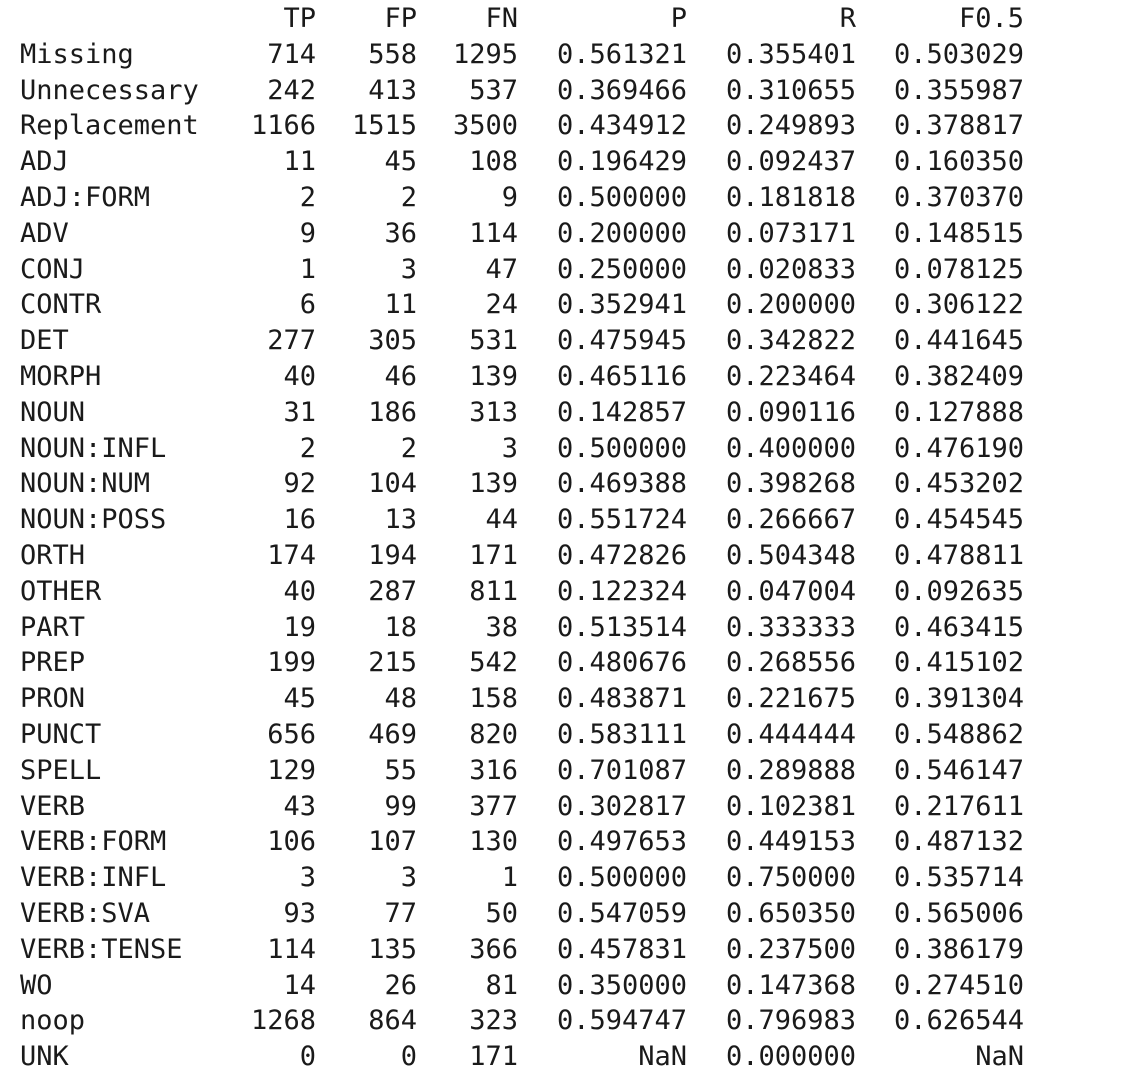  What do you see at coordinates (999, 1057) in the screenshot?
I see `f05-cell: NaN` at bounding box center [999, 1057].